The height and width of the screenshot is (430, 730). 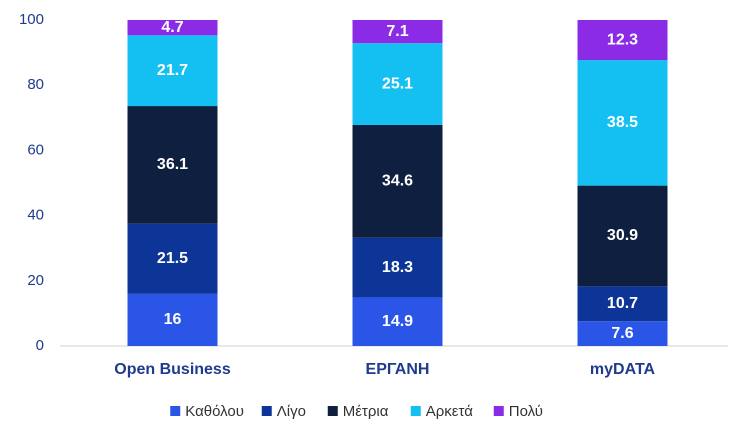 What do you see at coordinates (35, 149) in the screenshot?
I see `y-tick-label: 60` at bounding box center [35, 149].